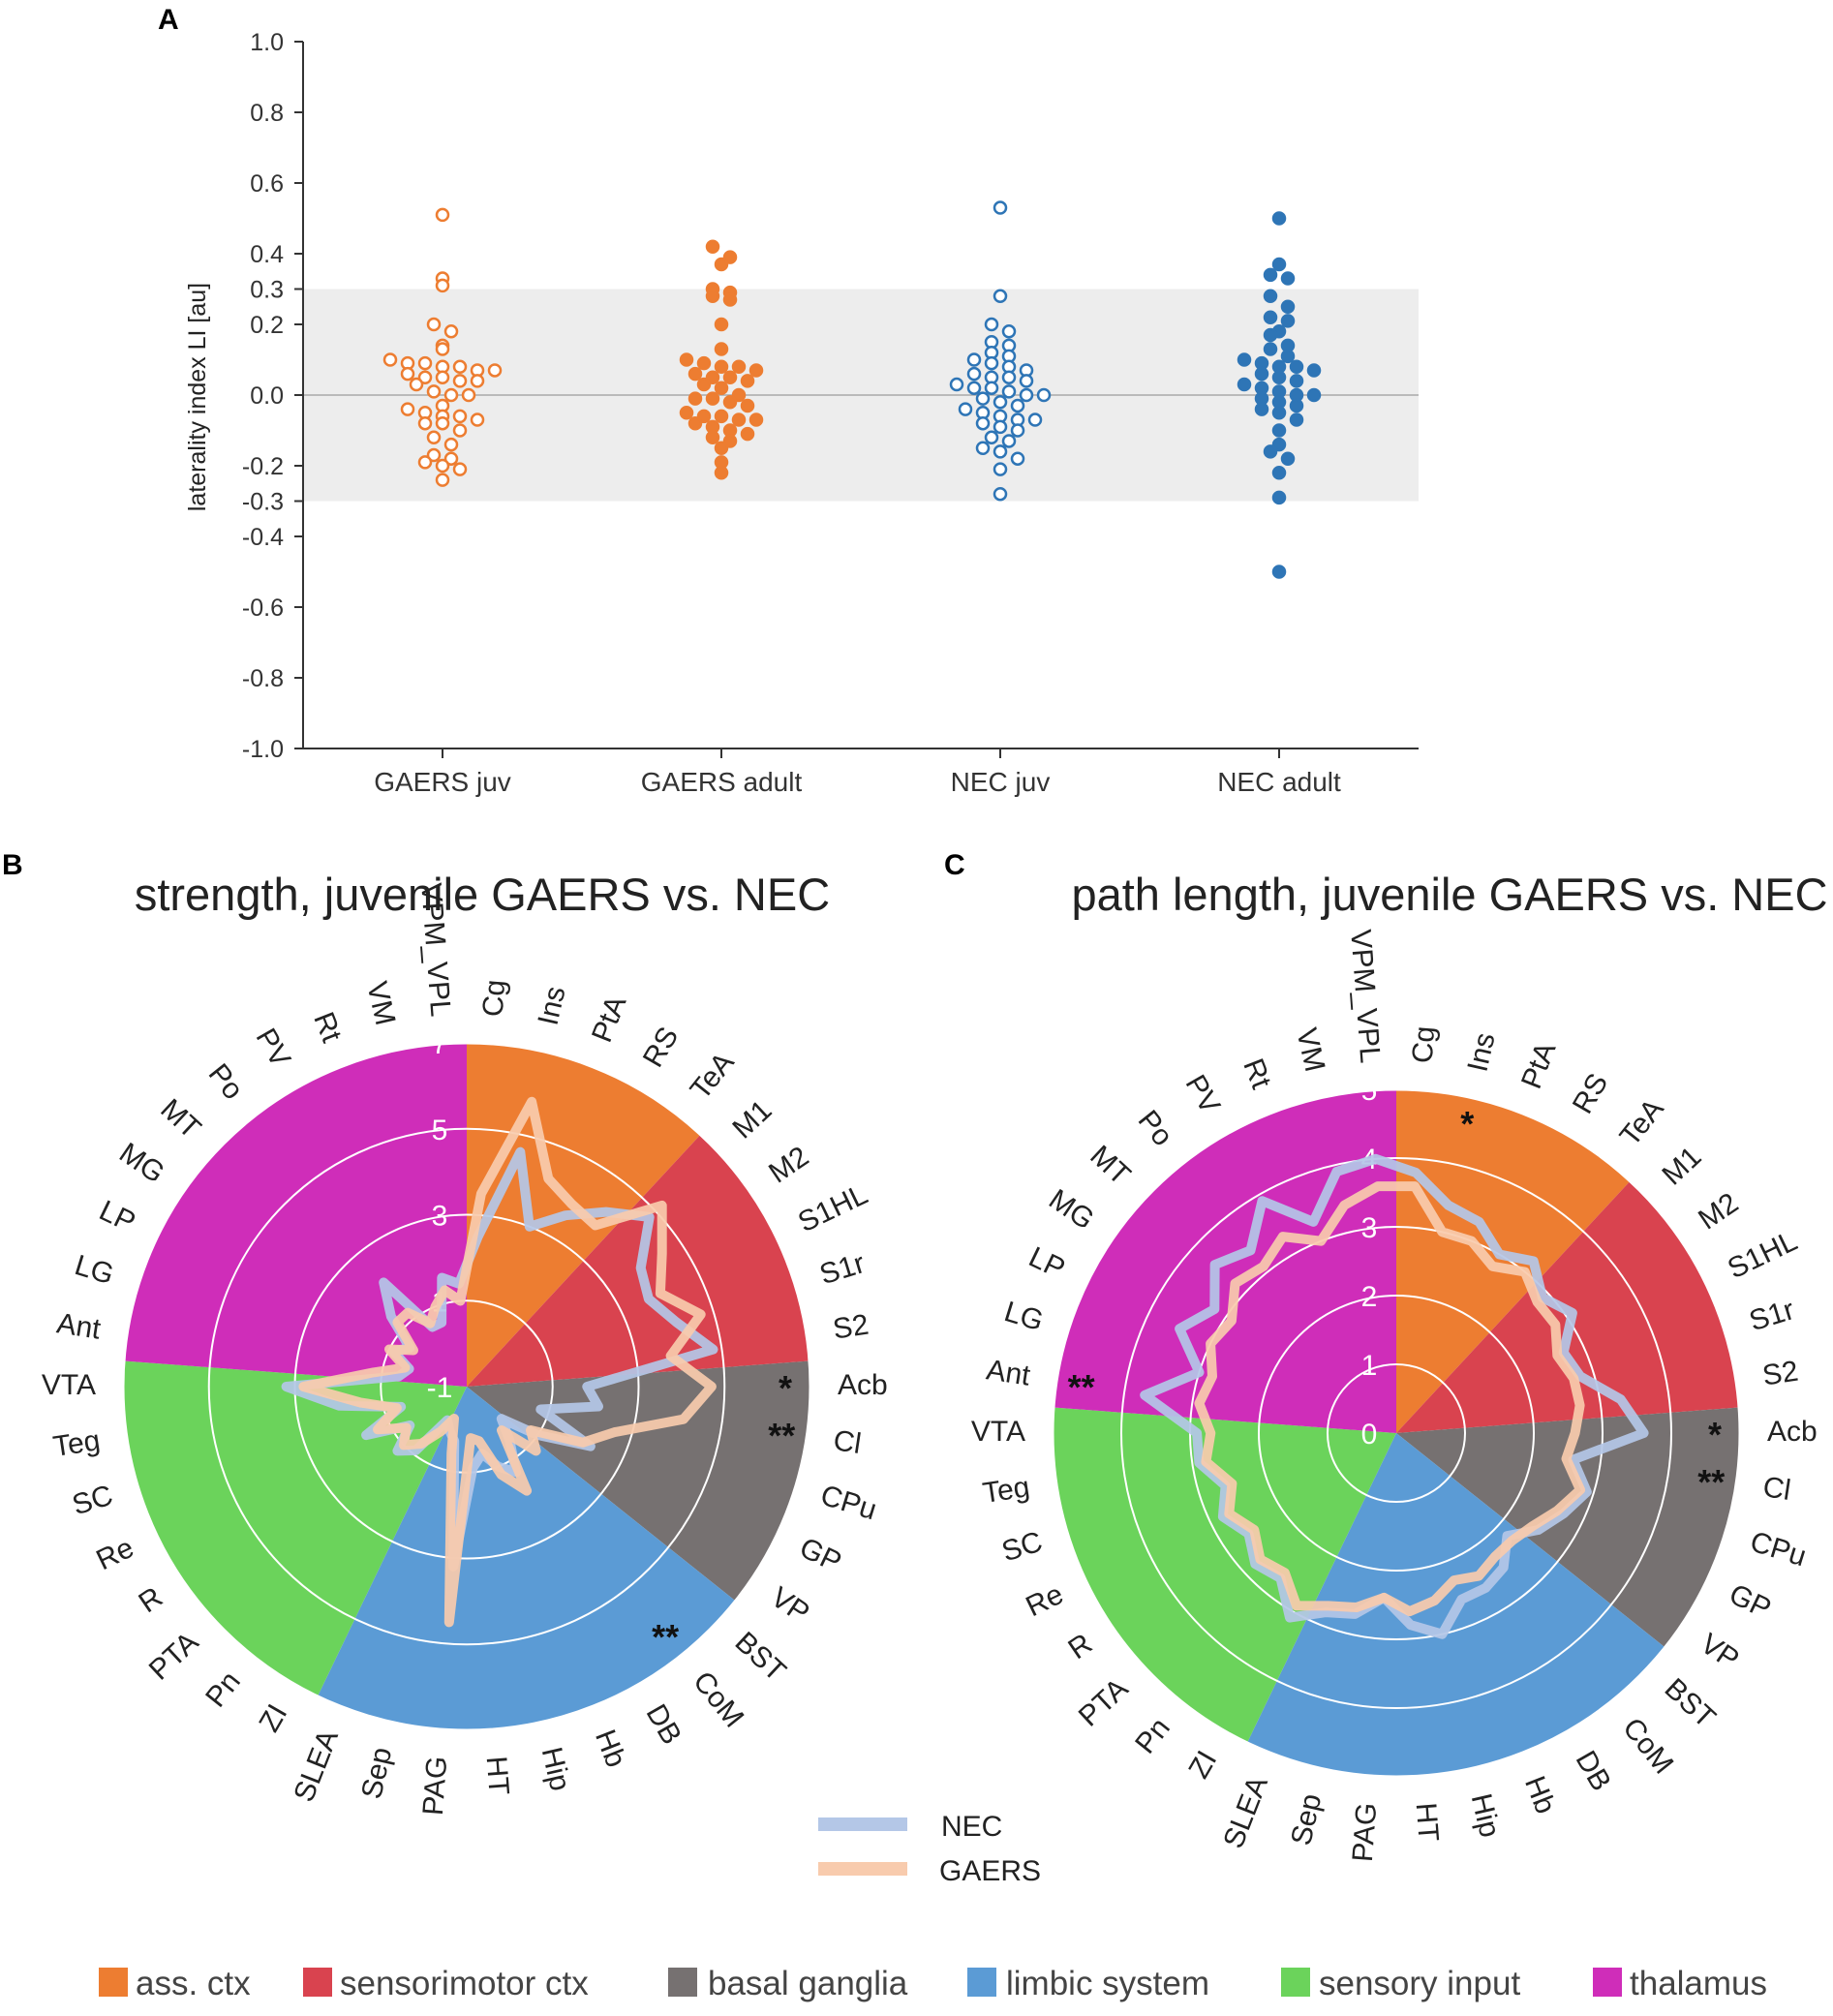  I want to click on region-limbic-system-swatch, so click(981, 1983).